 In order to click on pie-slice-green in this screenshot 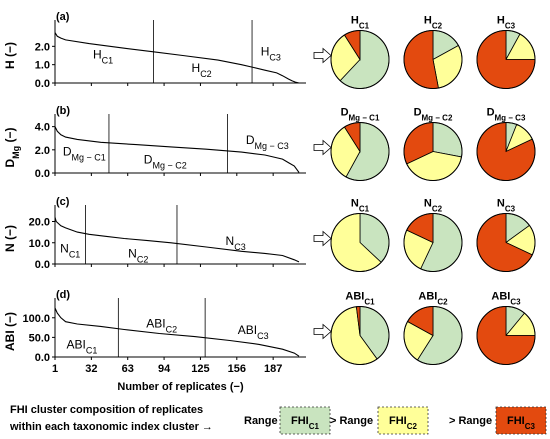, I will do `click(447, 140)`.